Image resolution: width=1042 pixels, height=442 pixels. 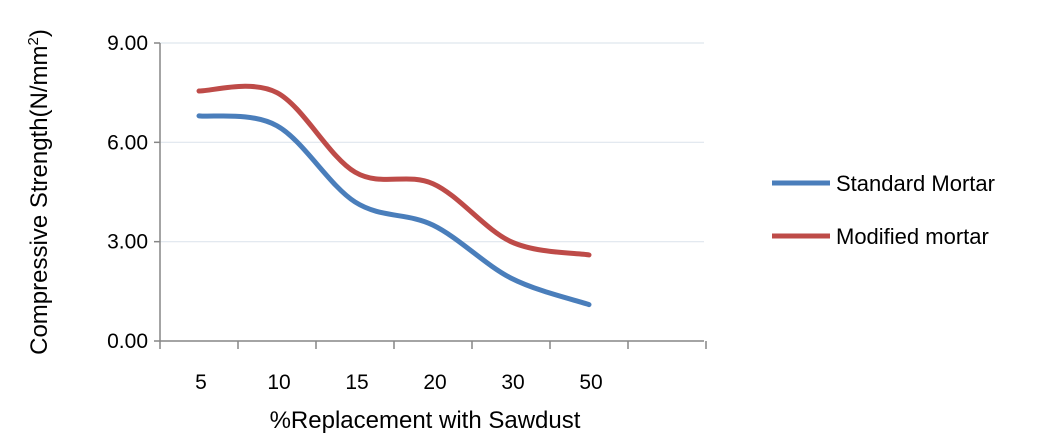 What do you see at coordinates (512, 382) in the screenshot?
I see `x-tick-label: 30` at bounding box center [512, 382].